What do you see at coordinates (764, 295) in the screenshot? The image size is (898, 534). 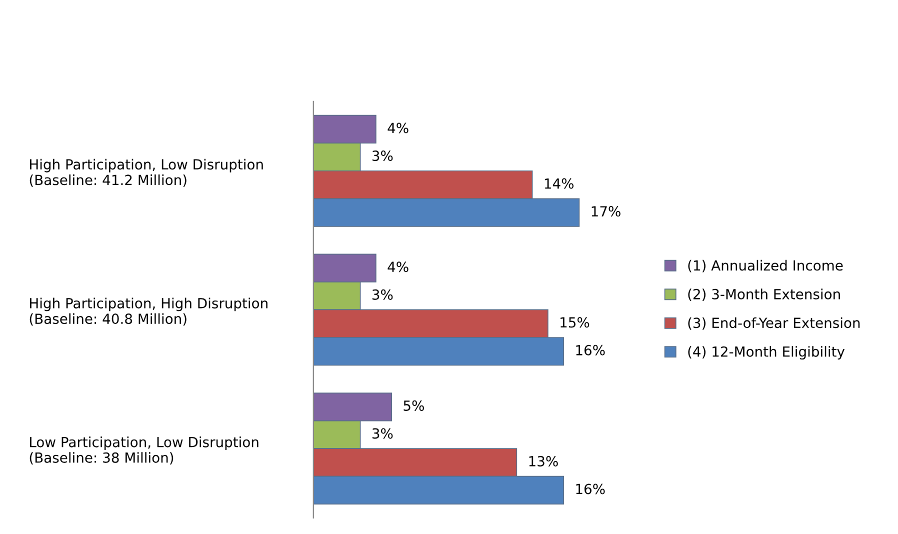 I see `legend-label: (2) 3-Month Extension` at bounding box center [764, 295].